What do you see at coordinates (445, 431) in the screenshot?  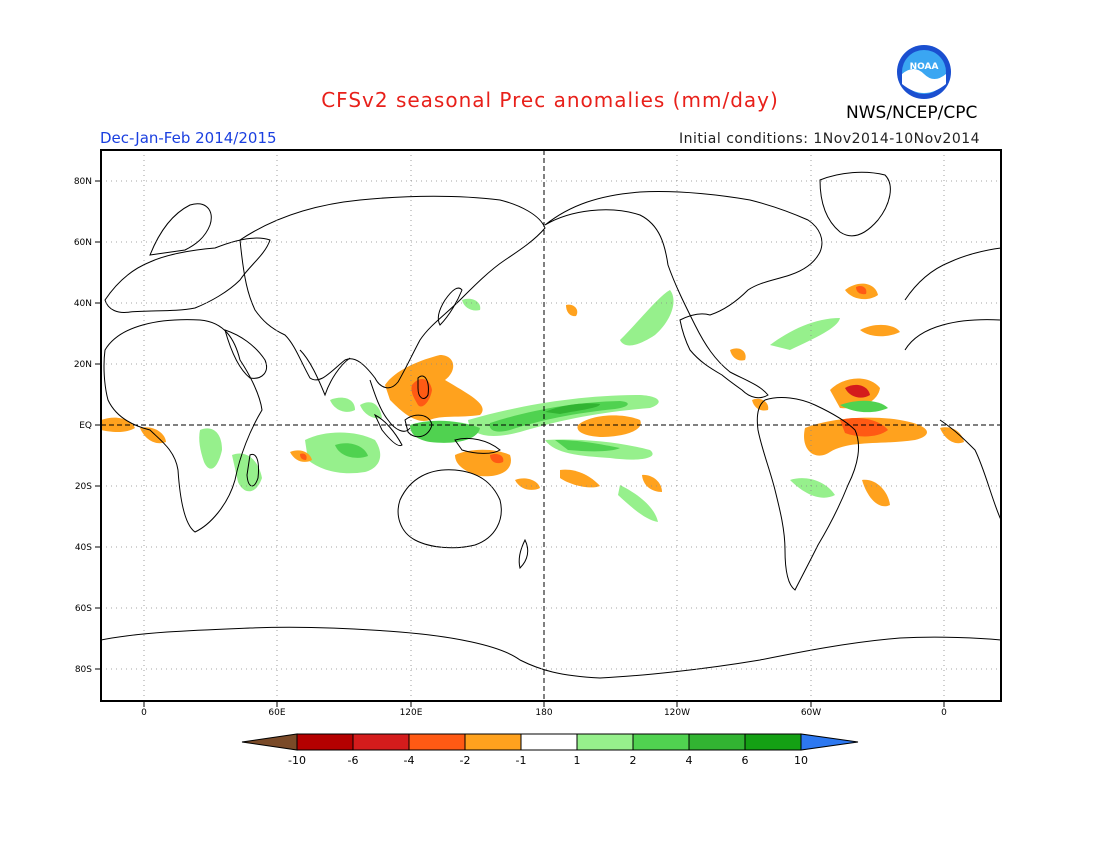 I see `wet-anomaly-indonesia` at bounding box center [445, 431].